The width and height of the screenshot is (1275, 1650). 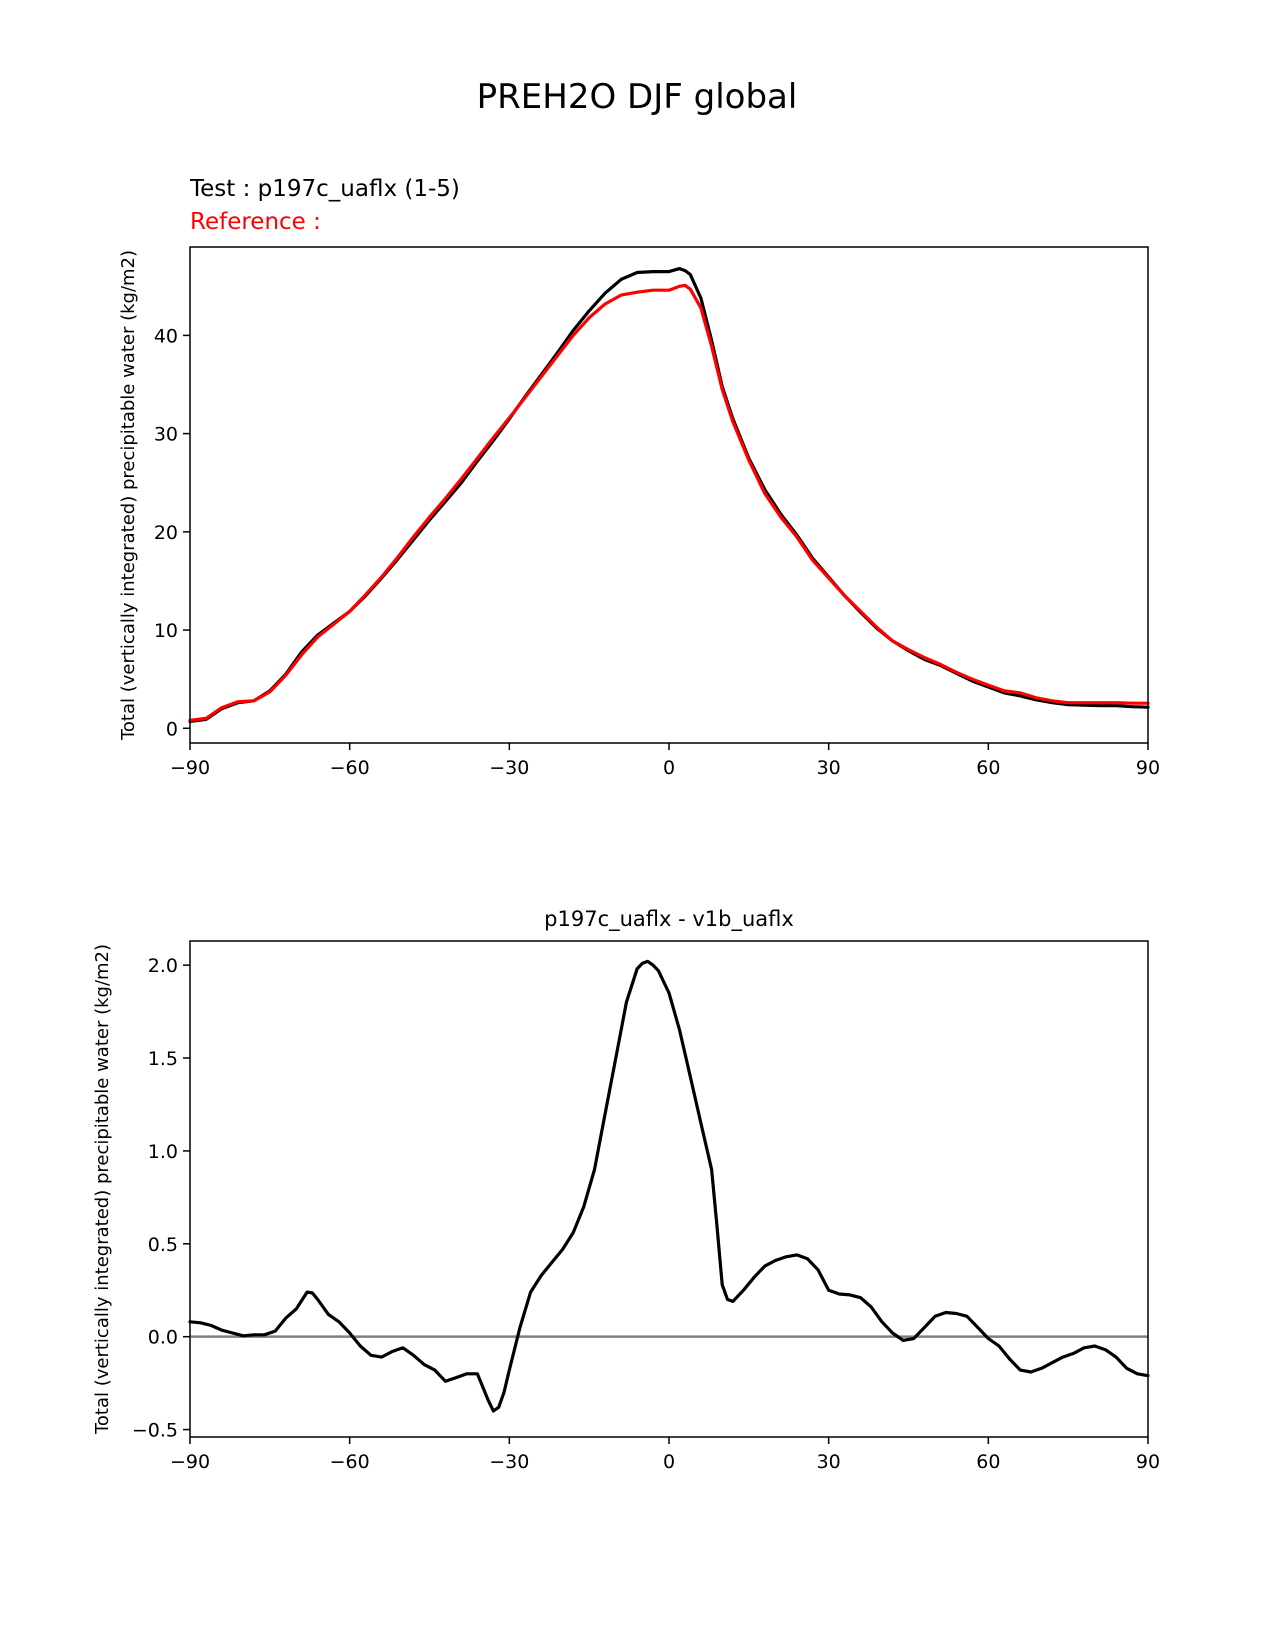 What do you see at coordinates (637, 97) in the screenshot?
I see `figure-title: PREH2O DJF global` at bounding box center [637, 97].